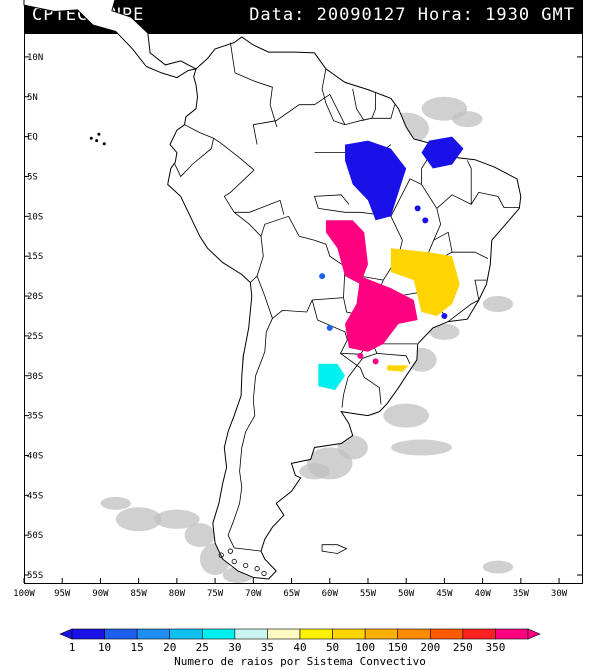 The width and height of the screenshot is (600, 670). Describe the element at coordinates (444, 594) in the screenshot. I see `lon-tick-label: 45W` at that location.